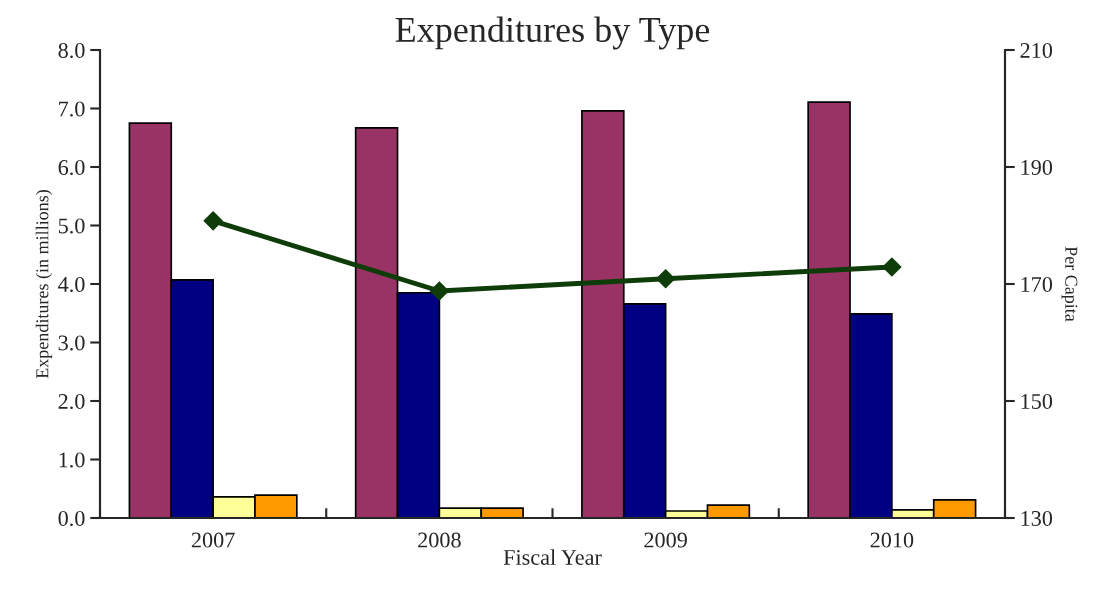  What do you see at coordinates (552, 557) in the screenshot?
I see `x-axis-title: Fiscal Year` at bounding box center [552, 557].